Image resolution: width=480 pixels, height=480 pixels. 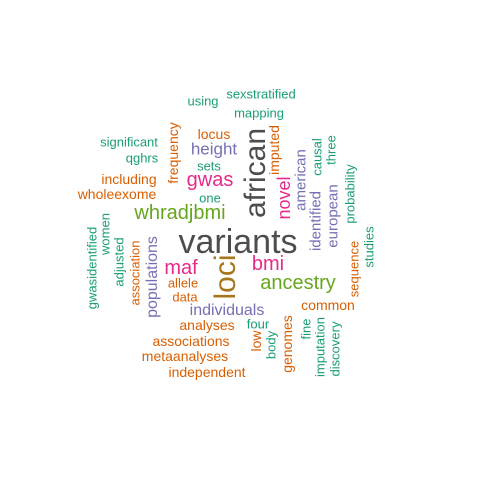 I want to click on word: variants, so click(x=238, y=242).